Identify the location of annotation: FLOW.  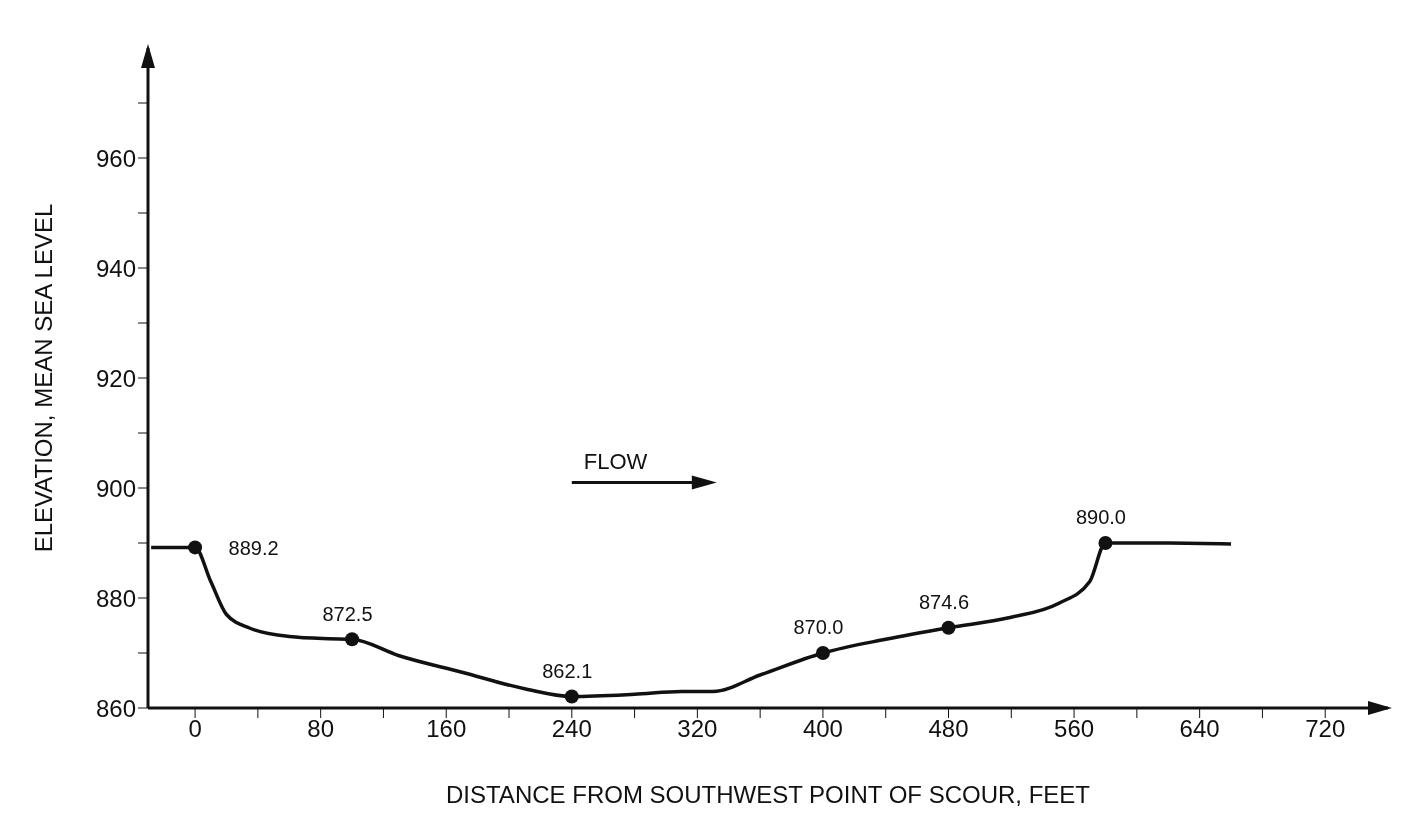
(615, 461).